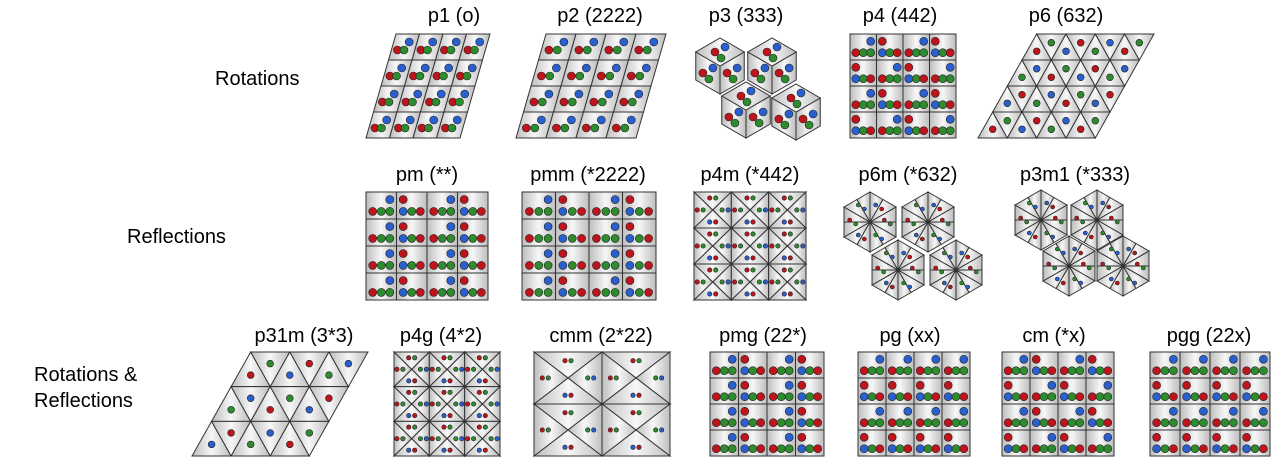 Image resolution: width=1279 pixels, height=466 pixels. Describe the element at coordinates (304, 336) in the screenshot. I see `group-title: p31m (3*3)` at that location.